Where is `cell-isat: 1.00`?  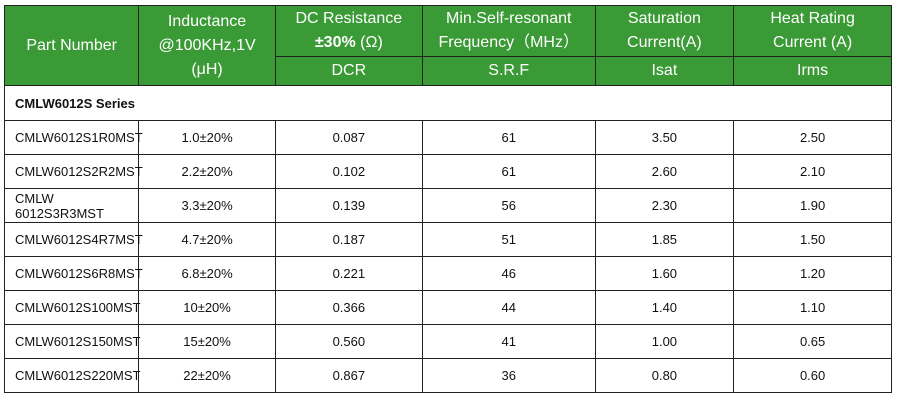
cell-isat: 1.00 is located at coordinates (664, 341).